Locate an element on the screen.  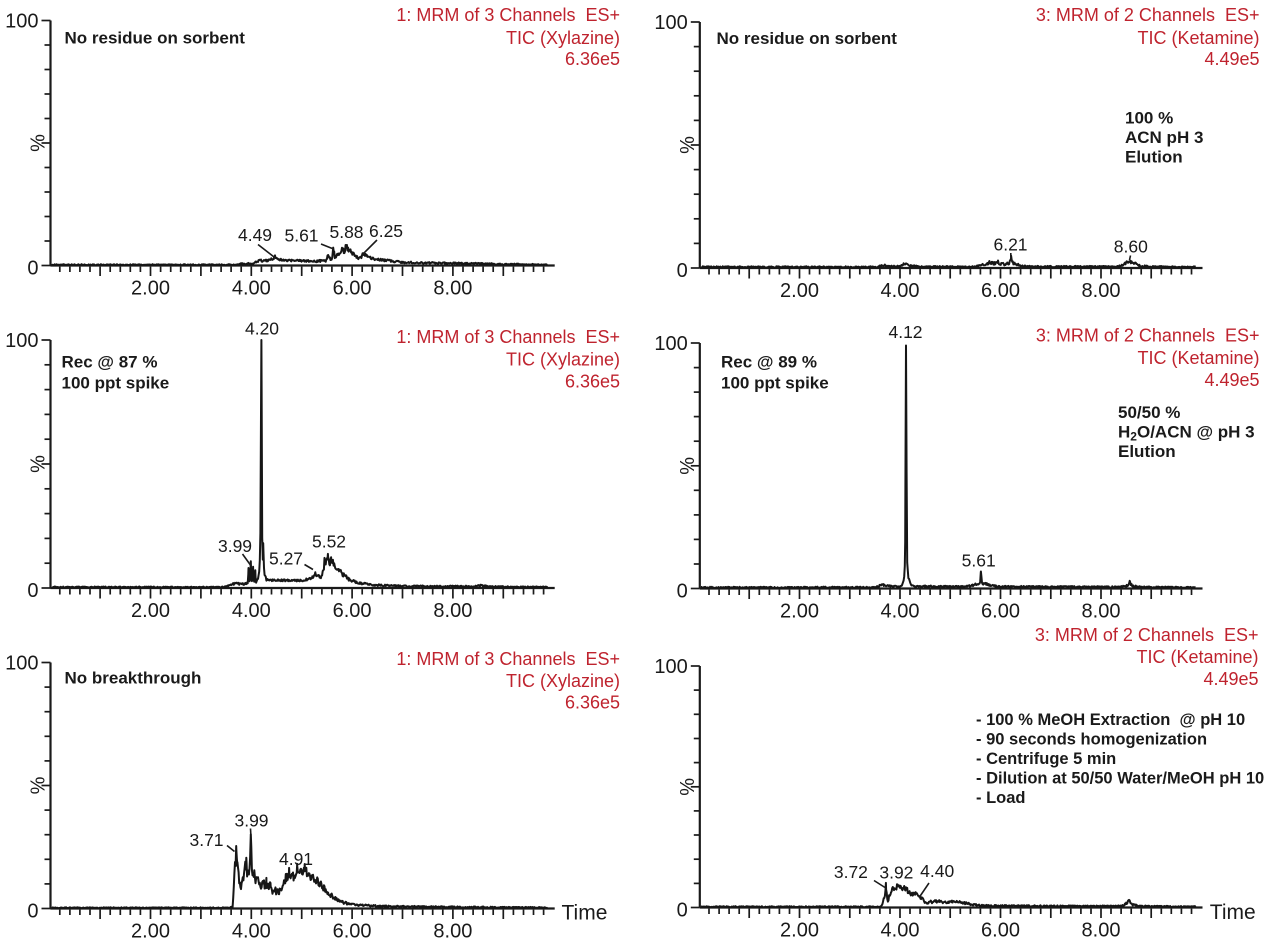
svg-text: 4.49 is located at coordinates (255, 235).